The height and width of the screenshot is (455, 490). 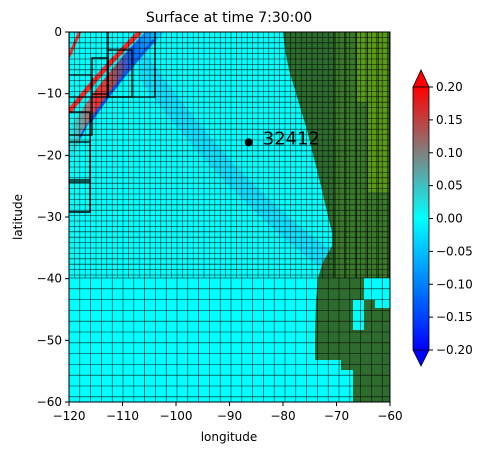 What do you see at coordinates (122, 416) in the screenshot?
I see `x-tick-label: −110` at bounding box center [122, 416].